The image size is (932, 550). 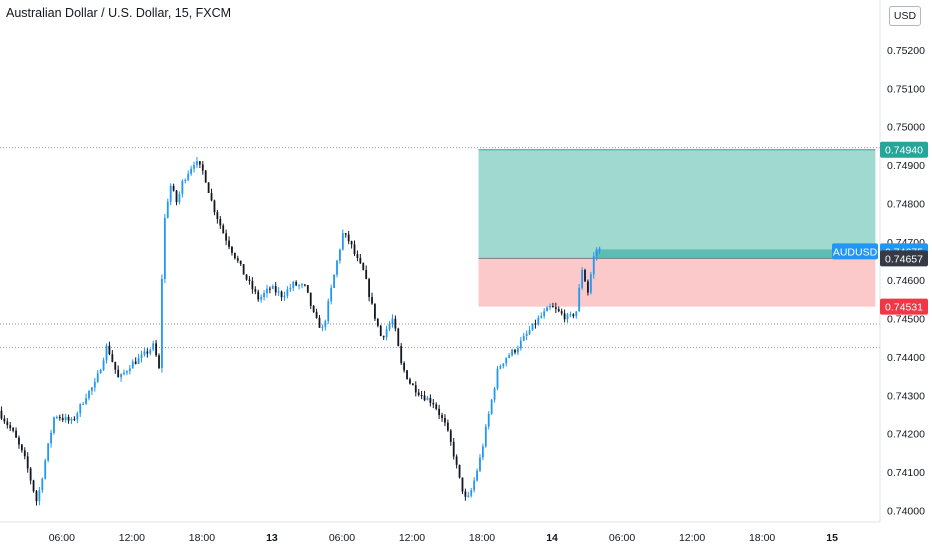 I want to click on profit-zone, so click(x=677, y=204).